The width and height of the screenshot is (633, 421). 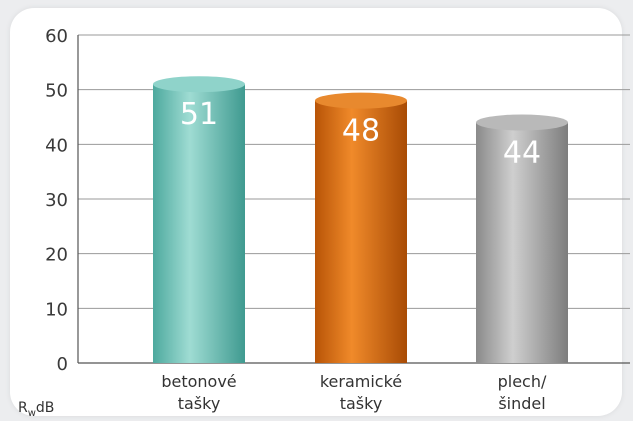 What do you see at coordinates (56, 36) in the screenshot?
I see `y-tick-label: 60` at bounding box center [56, 36].